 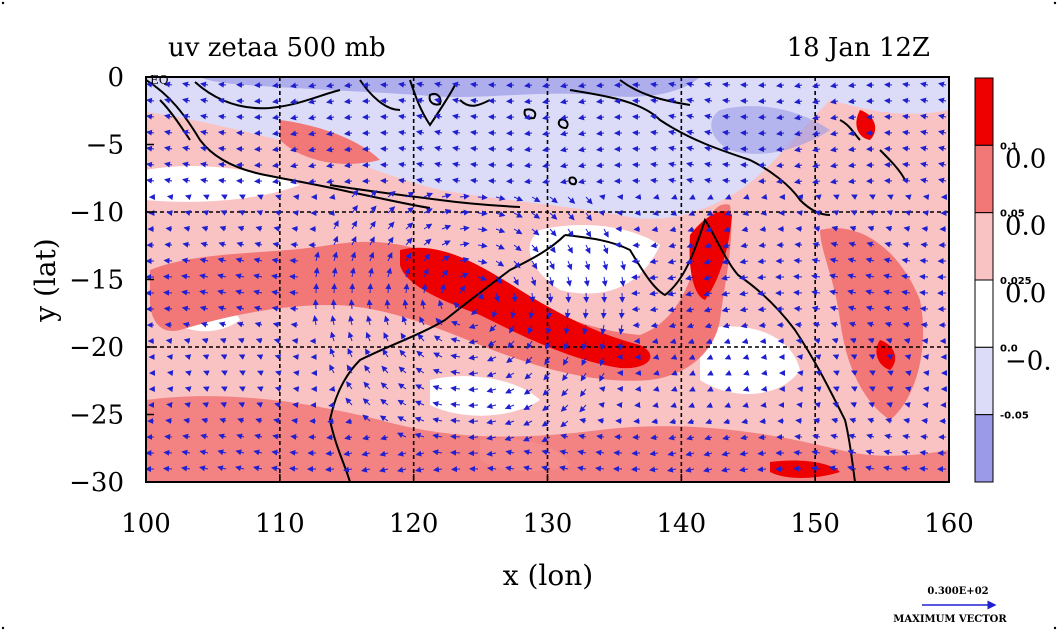 What do you see at coordinates (330, 142) in the screenshot?
I see `field-positive-band-north` at bounding box center [330, 142].